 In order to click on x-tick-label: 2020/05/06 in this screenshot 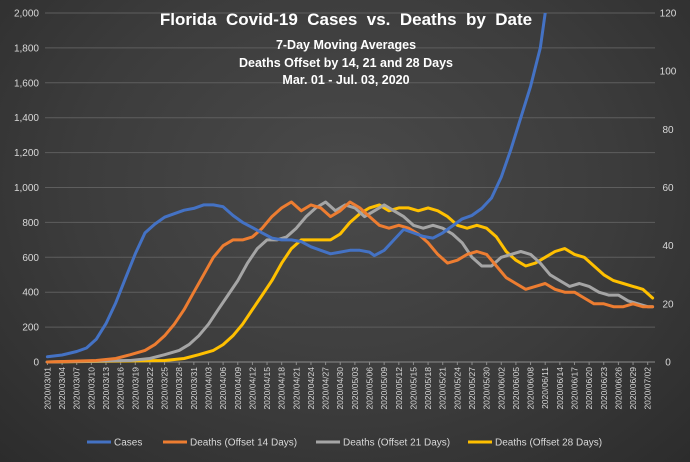, I will do `click(370, 388)`.